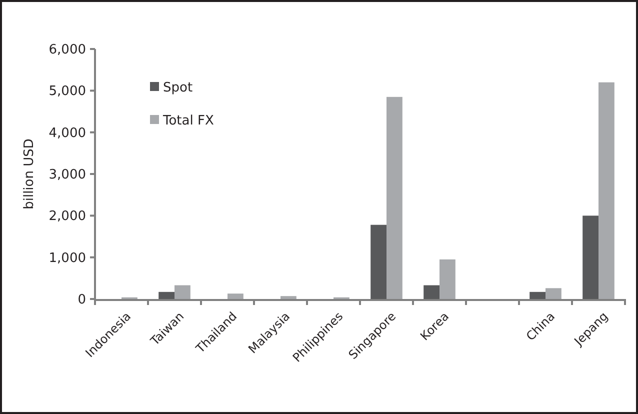  I want to click on y-tick-label: 2,000, so click(67, 216).